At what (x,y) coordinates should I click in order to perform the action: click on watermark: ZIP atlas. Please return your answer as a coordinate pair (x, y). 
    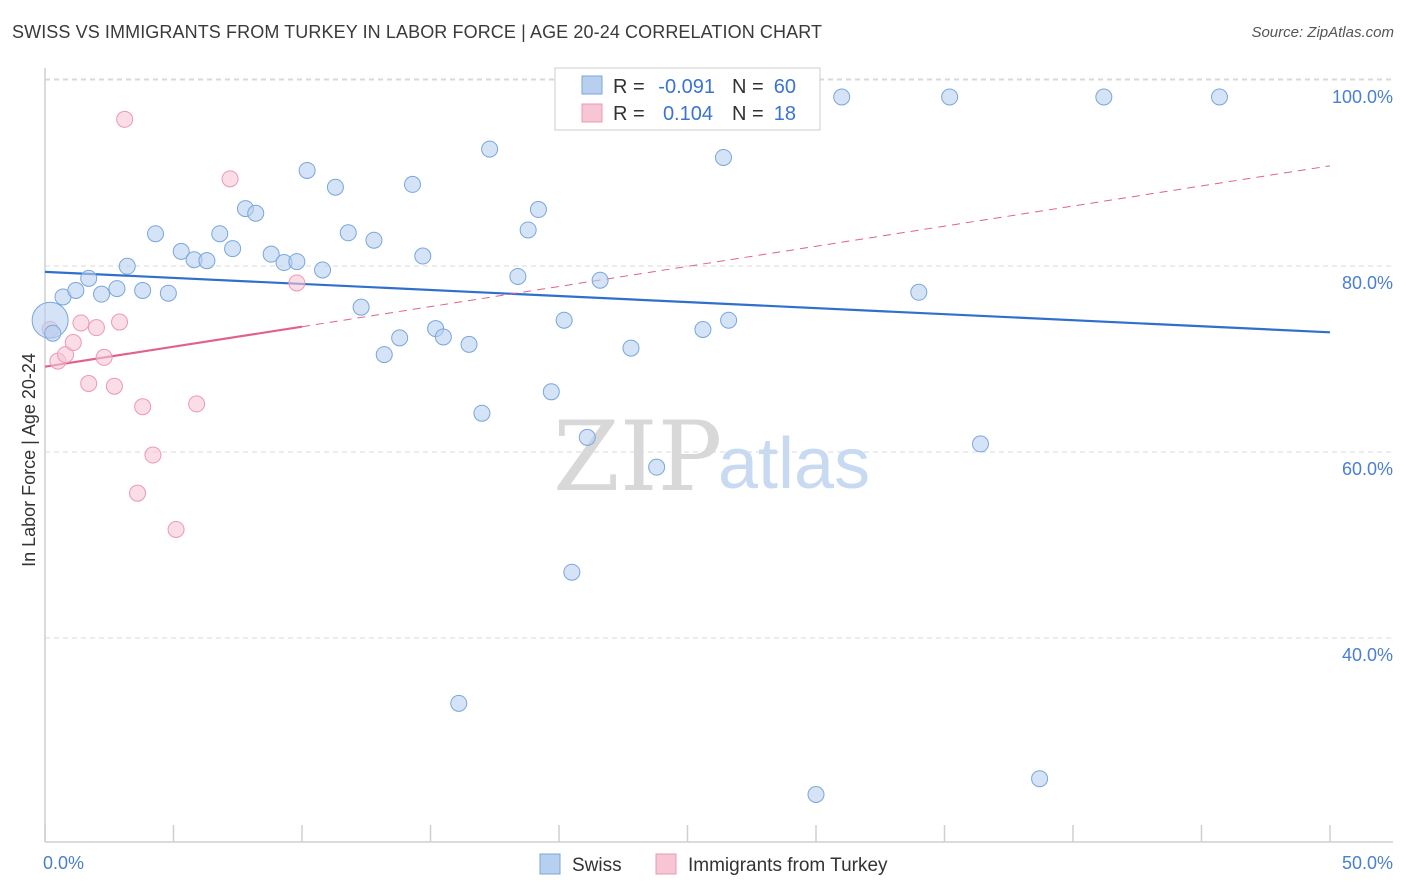
    Looking at the image, I should click on (711, 457).